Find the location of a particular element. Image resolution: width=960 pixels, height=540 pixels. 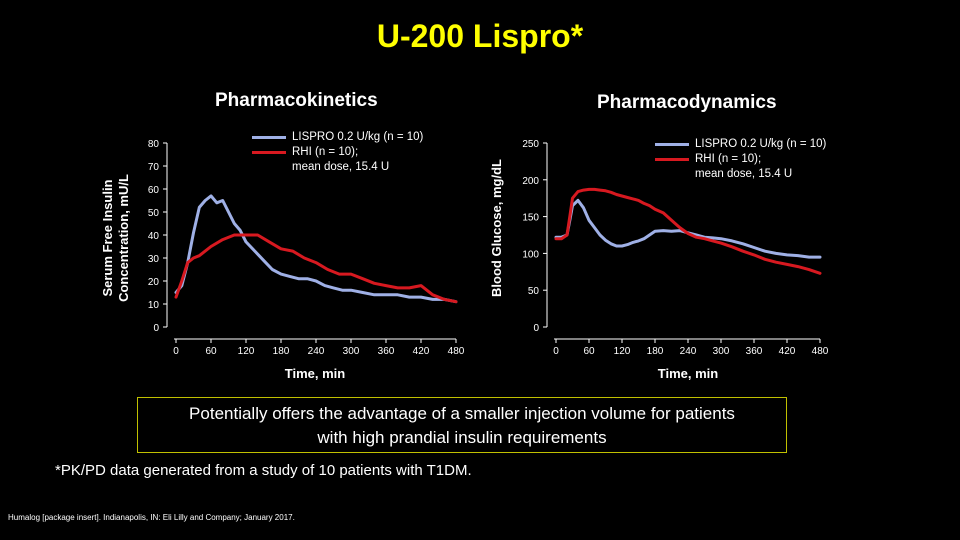

pk-x-tick-label: 300 is located at coordinates (351, 351).